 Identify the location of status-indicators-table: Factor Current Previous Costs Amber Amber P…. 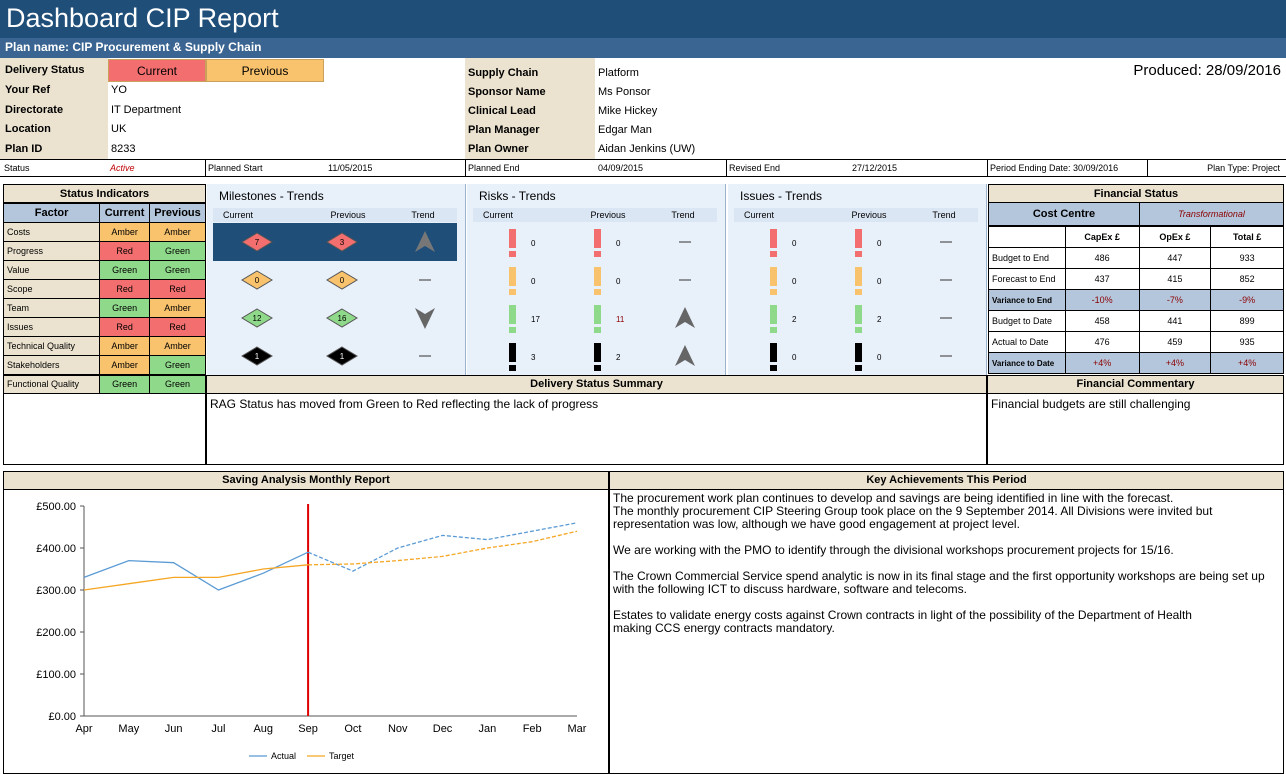
(104, 298).